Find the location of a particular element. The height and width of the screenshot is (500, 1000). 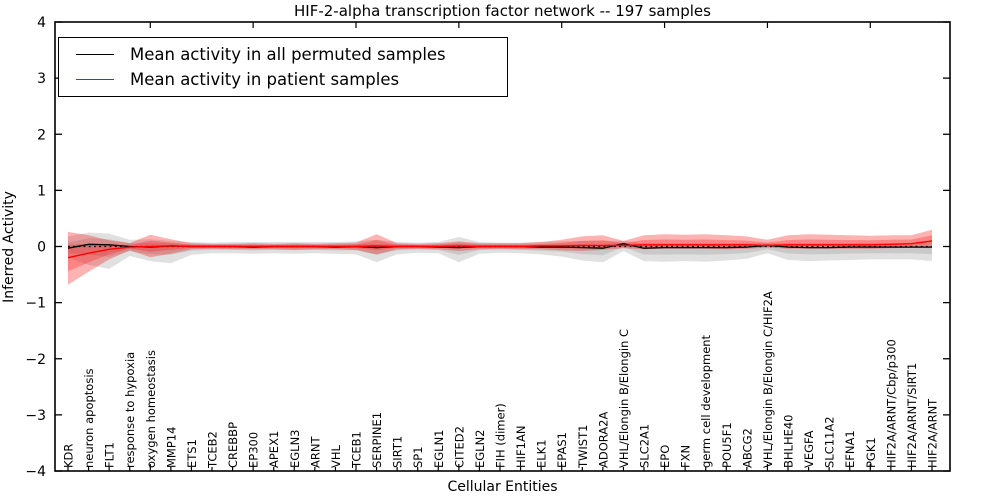

y-tick-label: 2 is located at coordinates (41, 135).